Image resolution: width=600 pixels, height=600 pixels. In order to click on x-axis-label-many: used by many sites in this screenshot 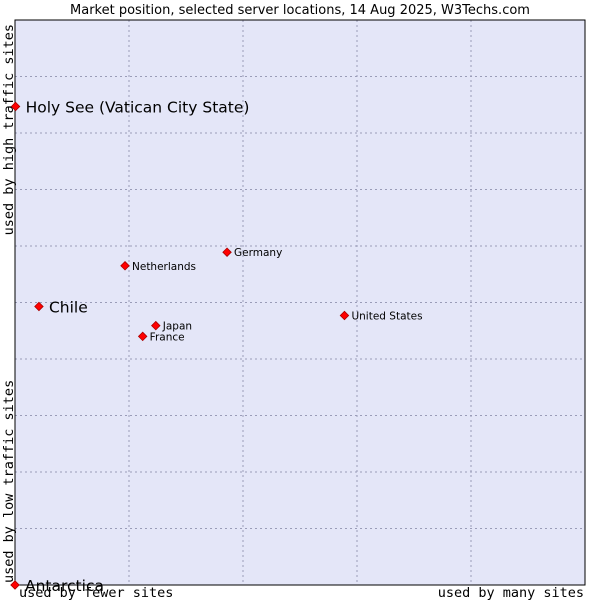, I will do `click(511, 592)`.